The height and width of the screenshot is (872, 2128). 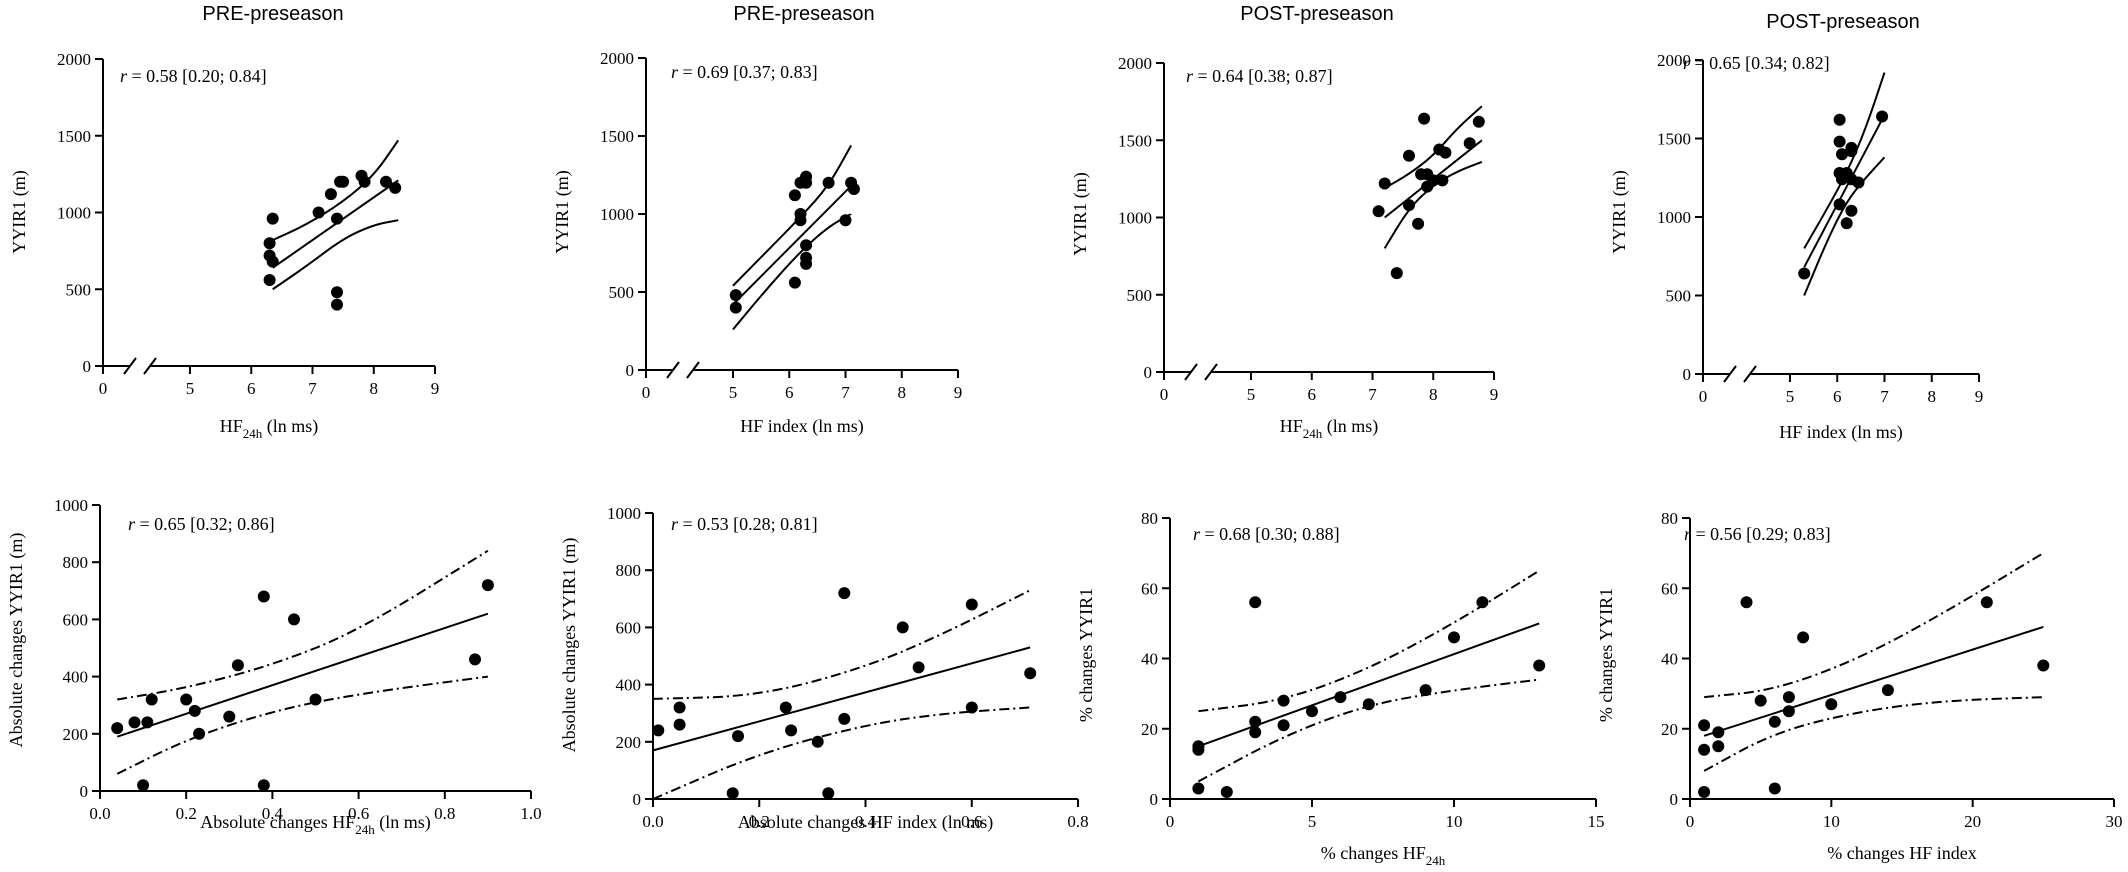 I want to click on correlation-label: r = 0.58 [0.20; 0.84], so click(x=193, y=76).